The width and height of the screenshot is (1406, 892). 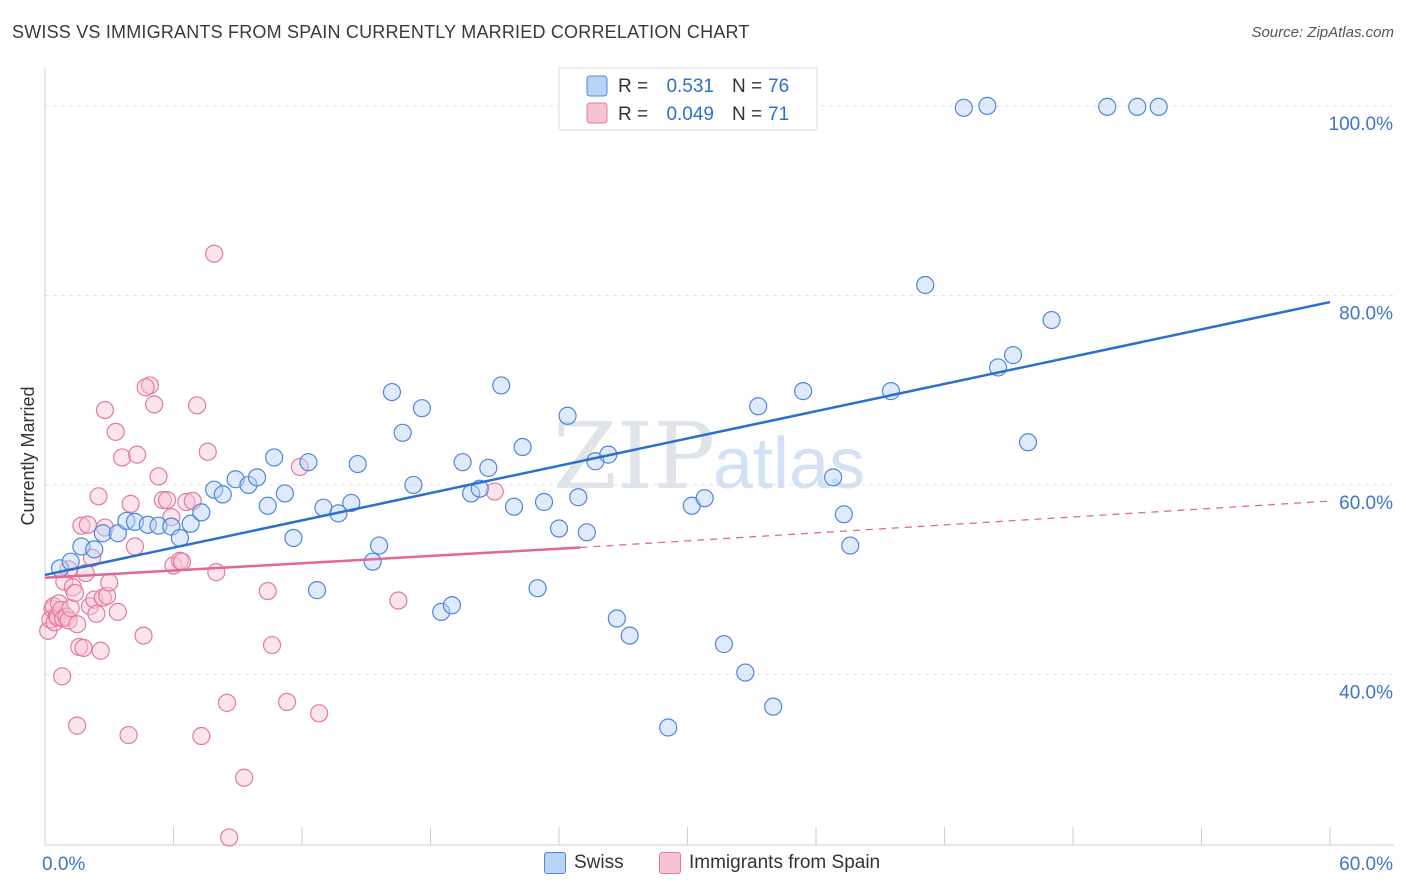 I want to click on bottom-legend-swiss: Swiss, so click(x=584, y=863).